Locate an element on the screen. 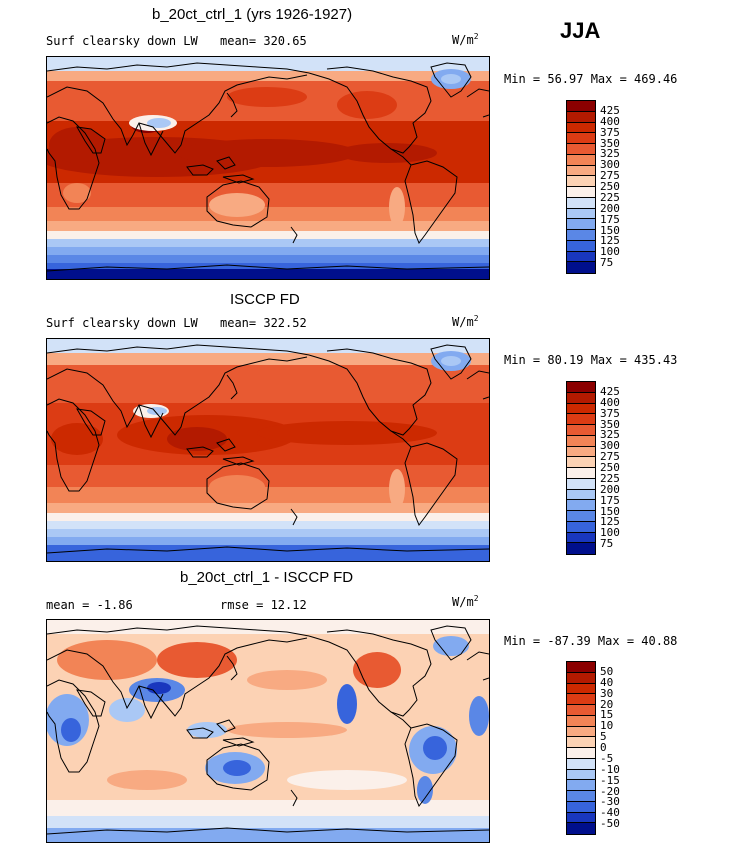  colorbar-tick-label: -20 is located at coordinates (610, 791).